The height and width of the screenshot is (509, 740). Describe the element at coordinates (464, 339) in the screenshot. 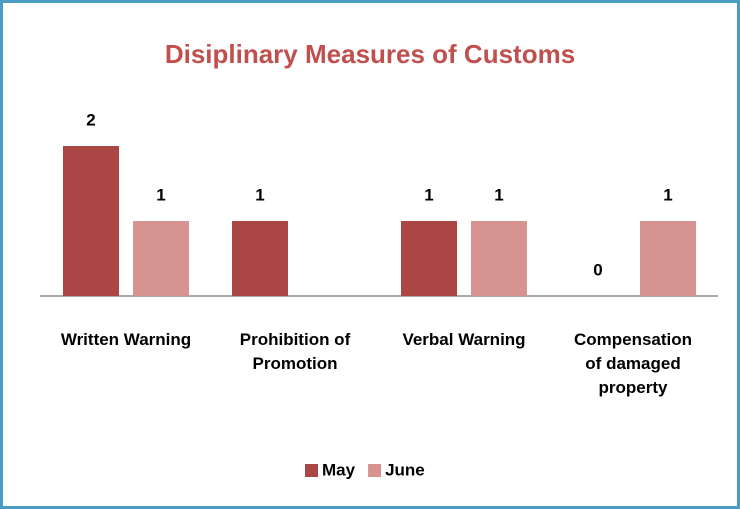

I see `x-tick-label: Verbal Warning` at that location.